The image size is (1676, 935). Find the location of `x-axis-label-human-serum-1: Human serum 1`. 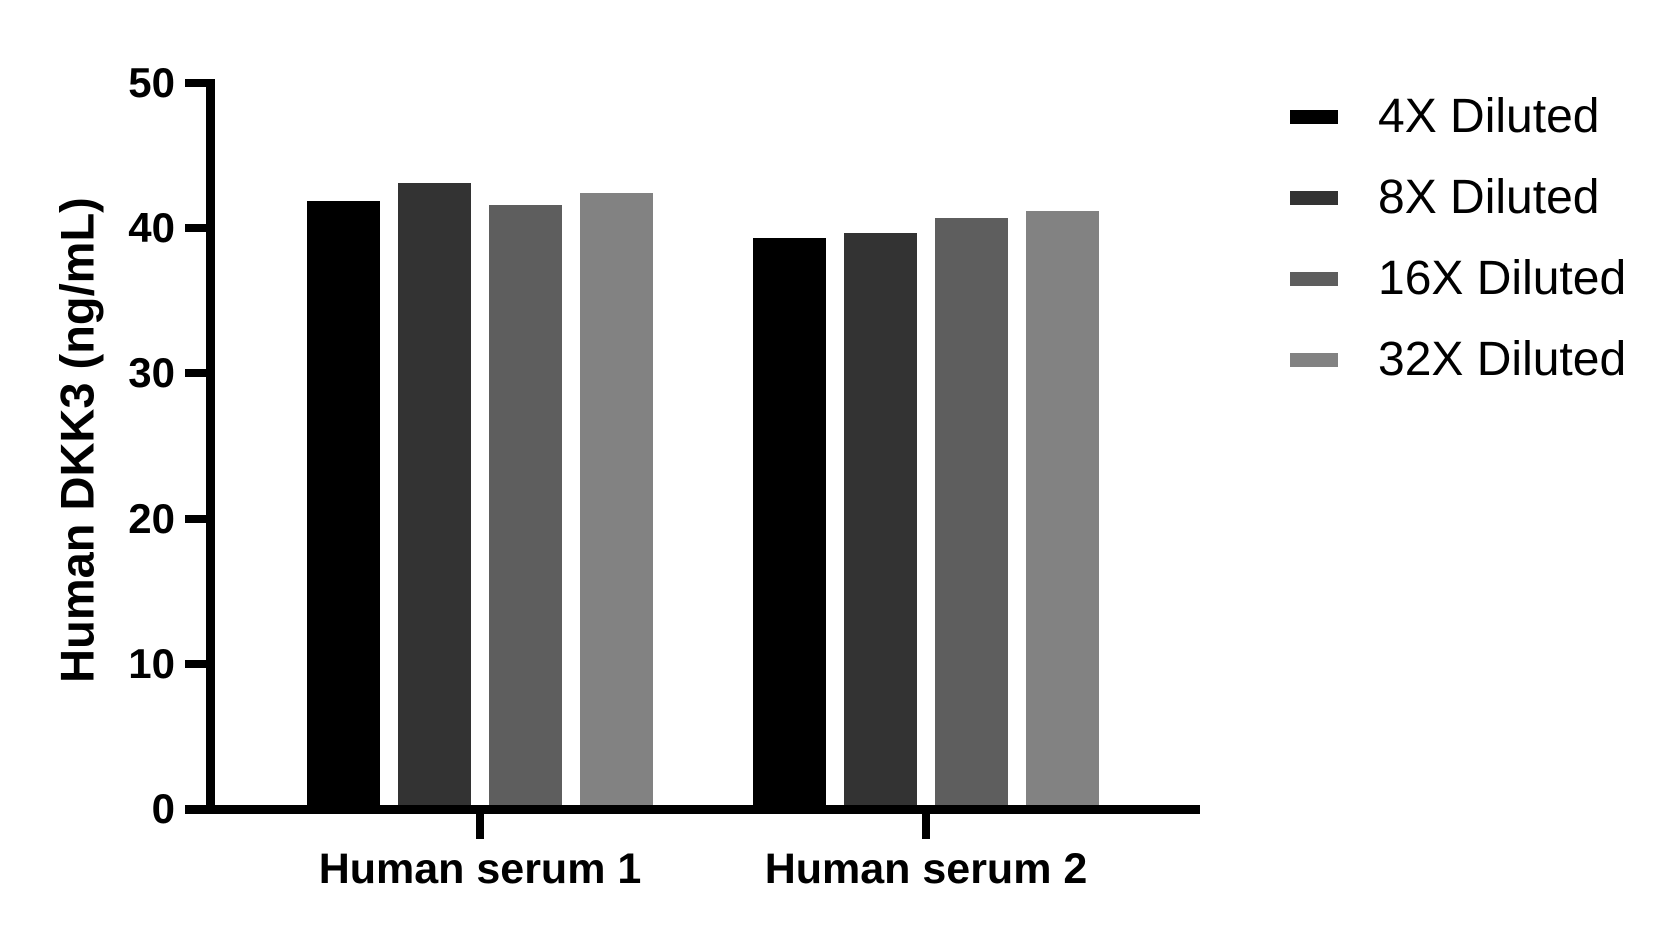

x-axis-label-human-serum-1: Human serum 1 is located at coordinates (480, 869).